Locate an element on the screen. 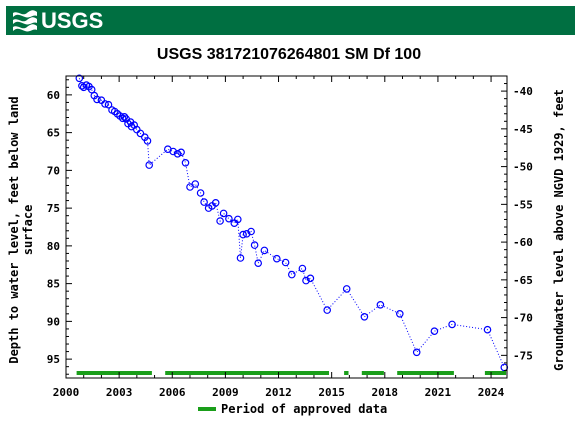  x-tick-label: 2006 is located at coordinates (172, 392).